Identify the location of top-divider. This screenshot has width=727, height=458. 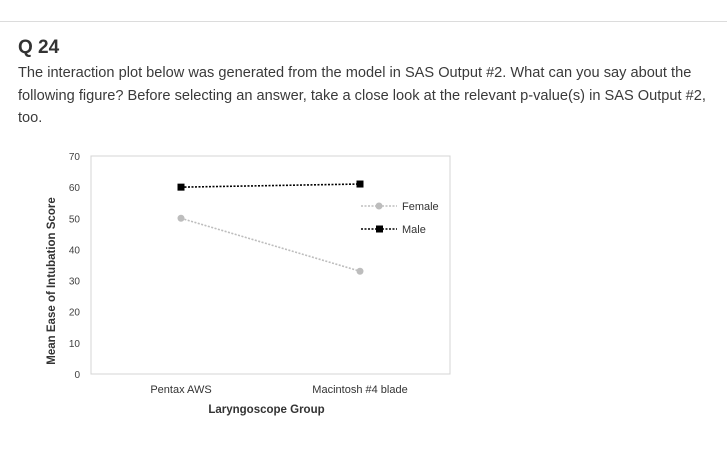
(363, 21).